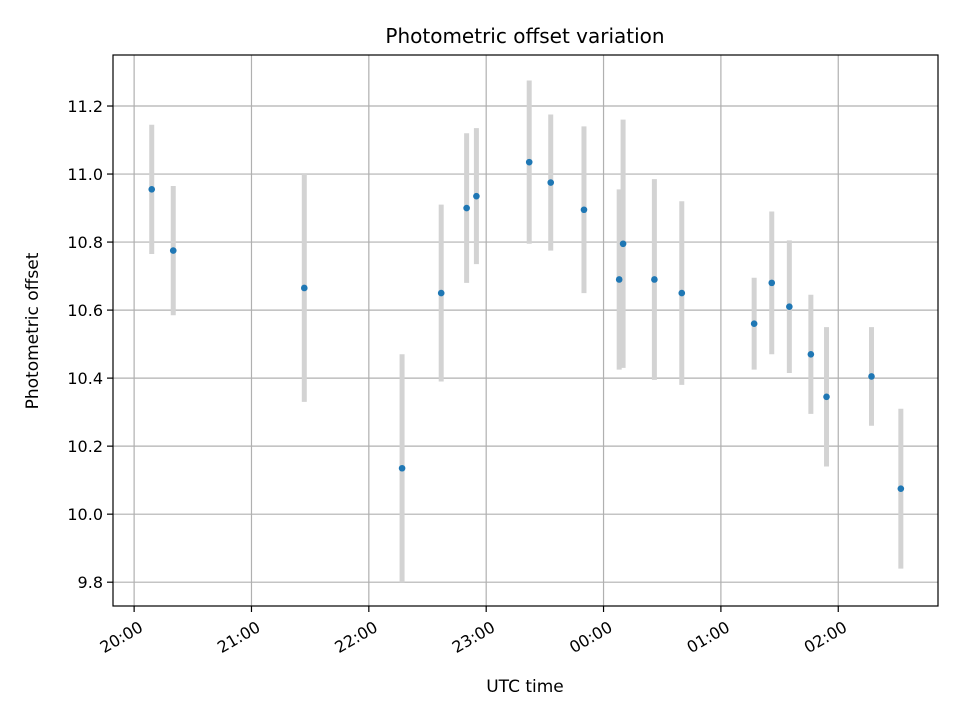 The image size is (960, 720). What do you see at coordinates (85, 242) in the screenshot?
I see `y-tick-label: 10.8` at bounding box center [85, 242].